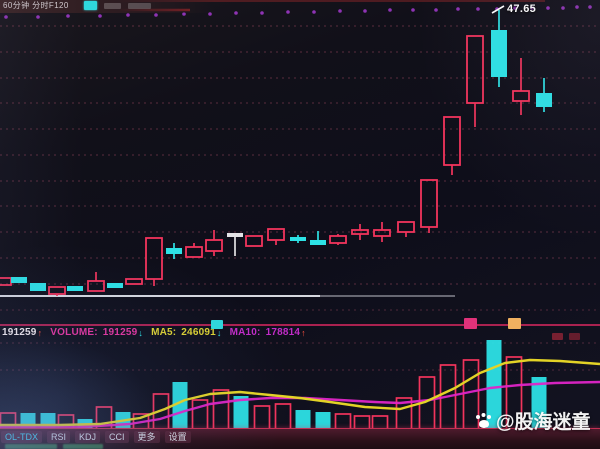 The width and height of the screenshot is (600, 449). What do you see at coordinates (97, 332) in the screenshot?
I see `volume-value: VOLUME: 191259 ↓` at bounding box center [97, 332].